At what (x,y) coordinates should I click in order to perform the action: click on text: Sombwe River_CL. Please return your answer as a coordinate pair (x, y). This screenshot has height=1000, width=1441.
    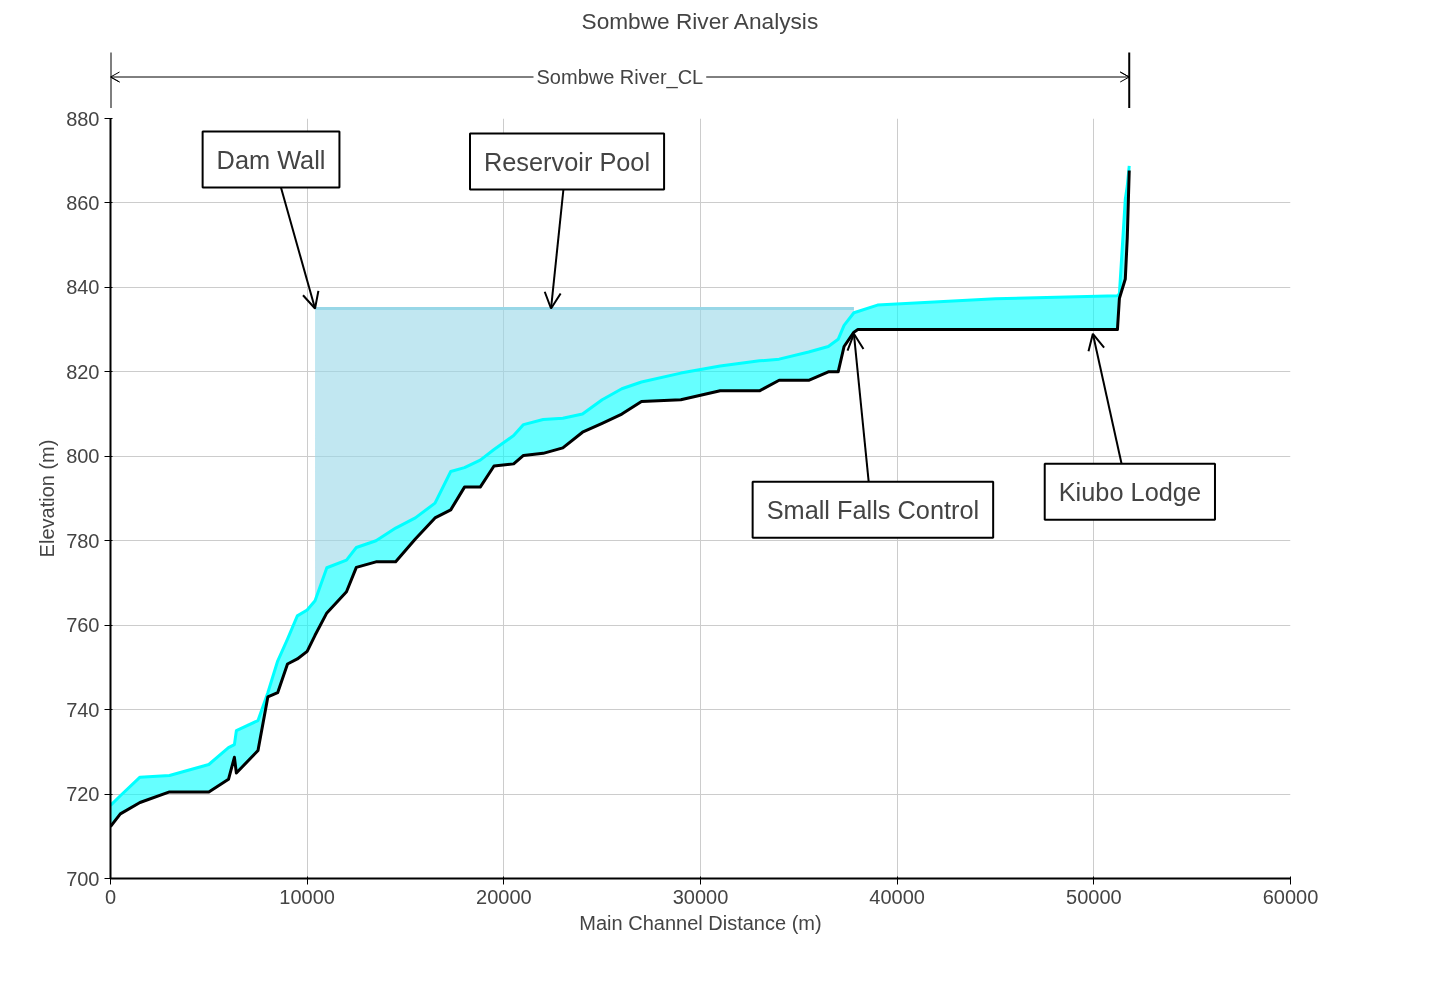
    Looking at the image, I should click on (620, 77).